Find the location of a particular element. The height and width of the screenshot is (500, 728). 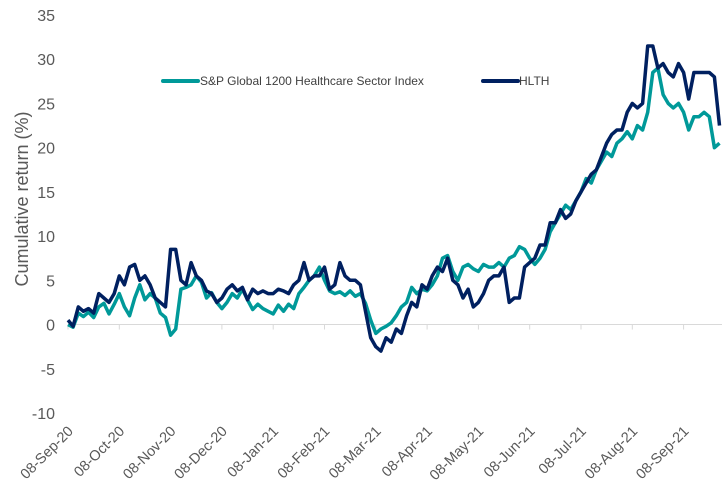

x-tick-label: 08-Aug-21 is located at coordinates (611, 453).